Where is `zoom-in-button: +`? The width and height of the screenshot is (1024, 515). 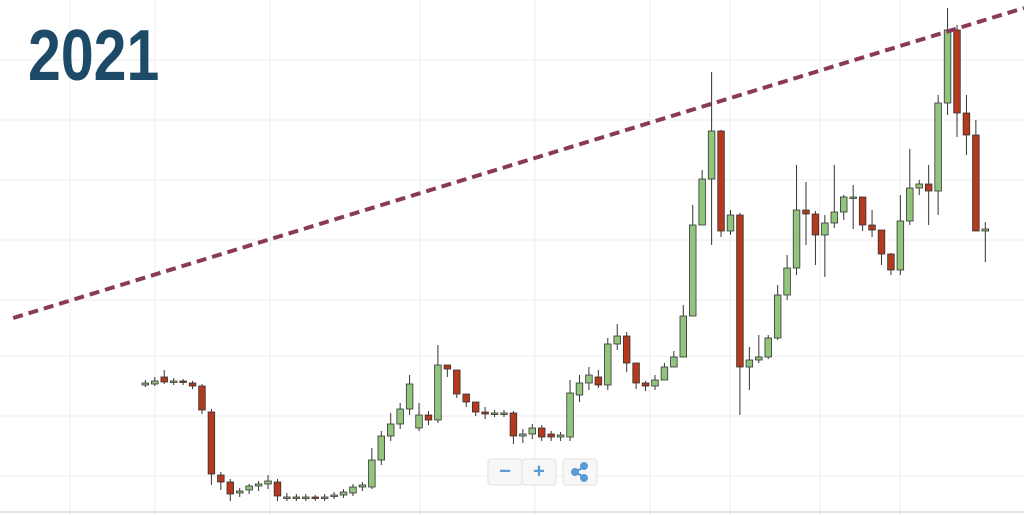 zoom-in-button: + is located at coordinates (539, 472).